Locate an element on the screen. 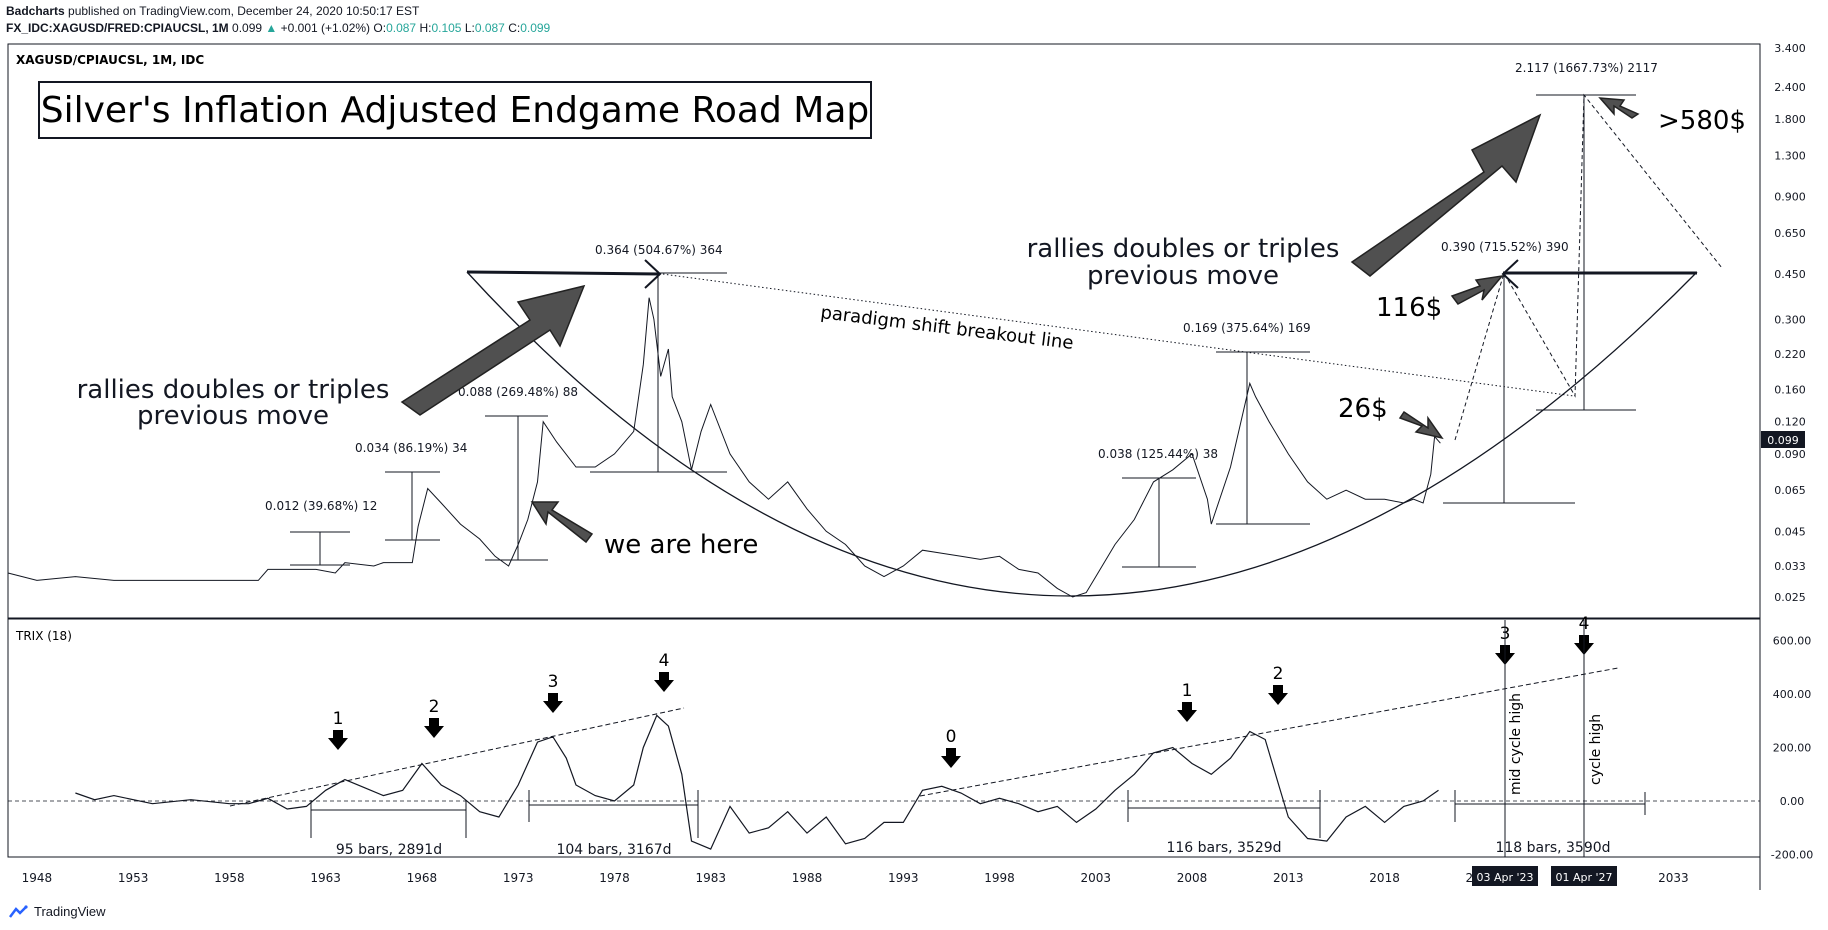 Image resolution: width=1828 pixels, height=930 pixels. price-change: +0.001 (+1.02%) is located at coordinates (325, 28).